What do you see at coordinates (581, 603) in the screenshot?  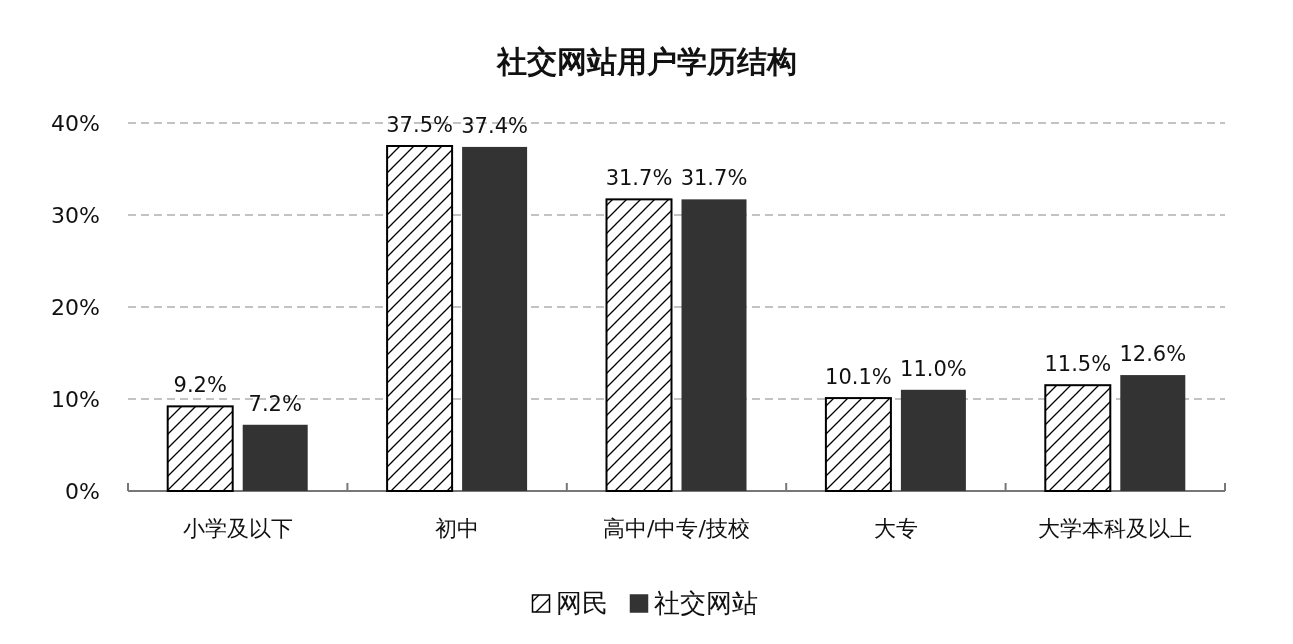 I see `legend-label: 网民` at bounding box center [581, 603].